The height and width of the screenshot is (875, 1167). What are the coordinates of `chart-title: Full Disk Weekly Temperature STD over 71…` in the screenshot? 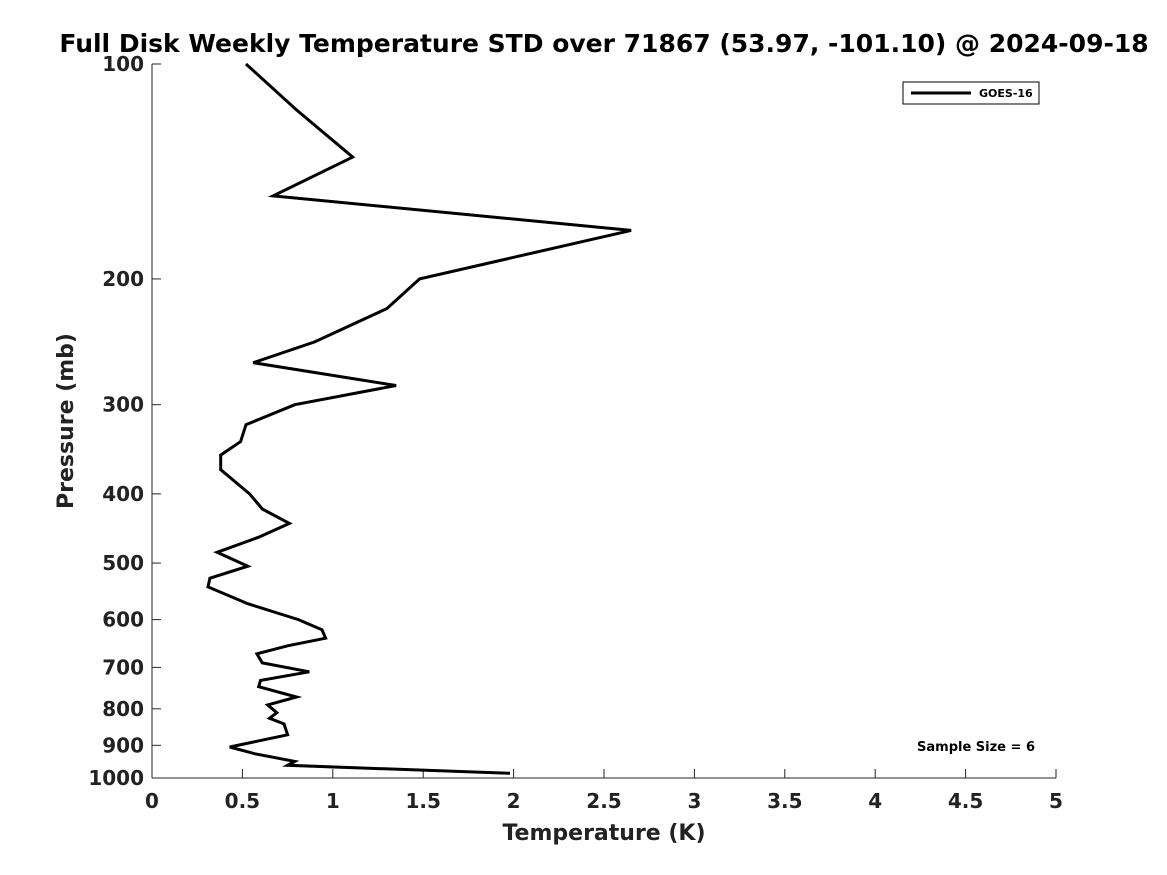 It's located at (603, 43).